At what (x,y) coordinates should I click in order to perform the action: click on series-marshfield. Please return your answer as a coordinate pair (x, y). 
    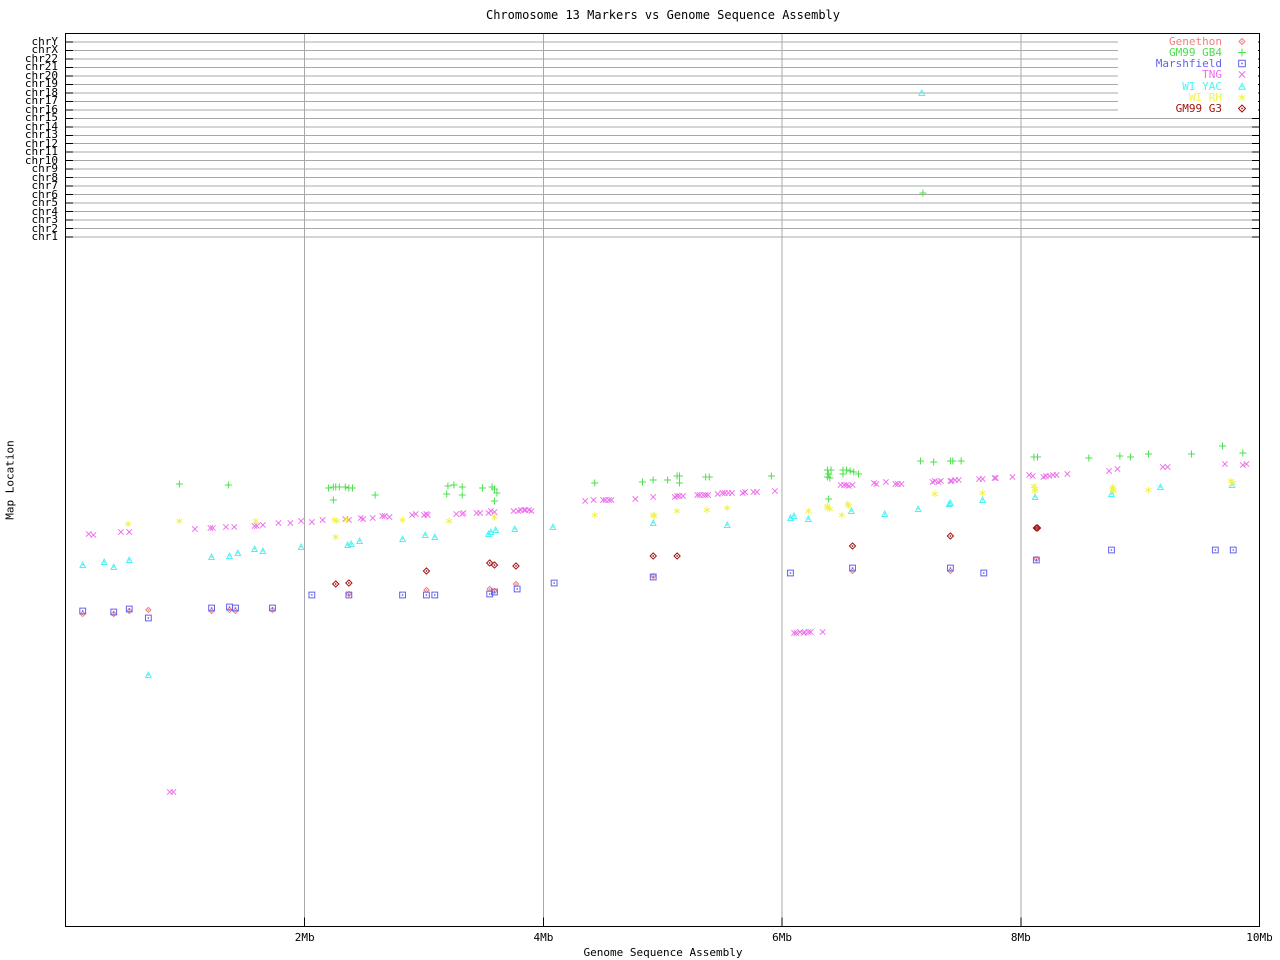
    Looking at the image, I should click on (658, 584).